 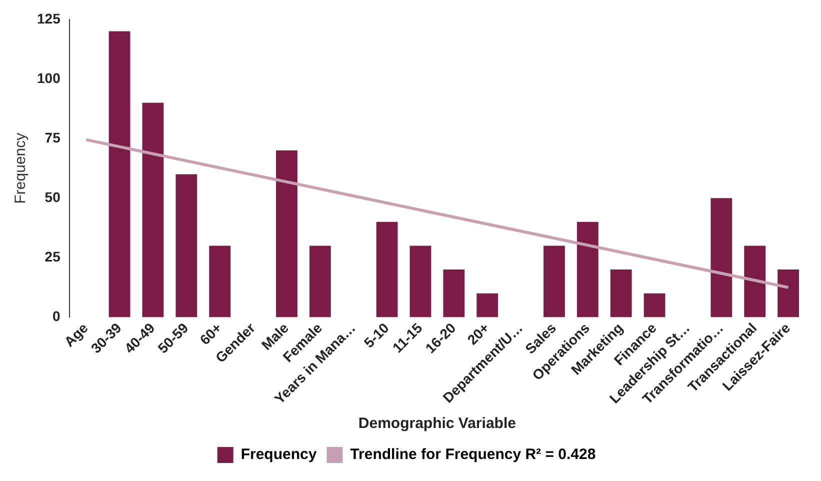 I want to click on legend-label: Trendline for Frequency R² = 0.428, so click(x=473, y=455).